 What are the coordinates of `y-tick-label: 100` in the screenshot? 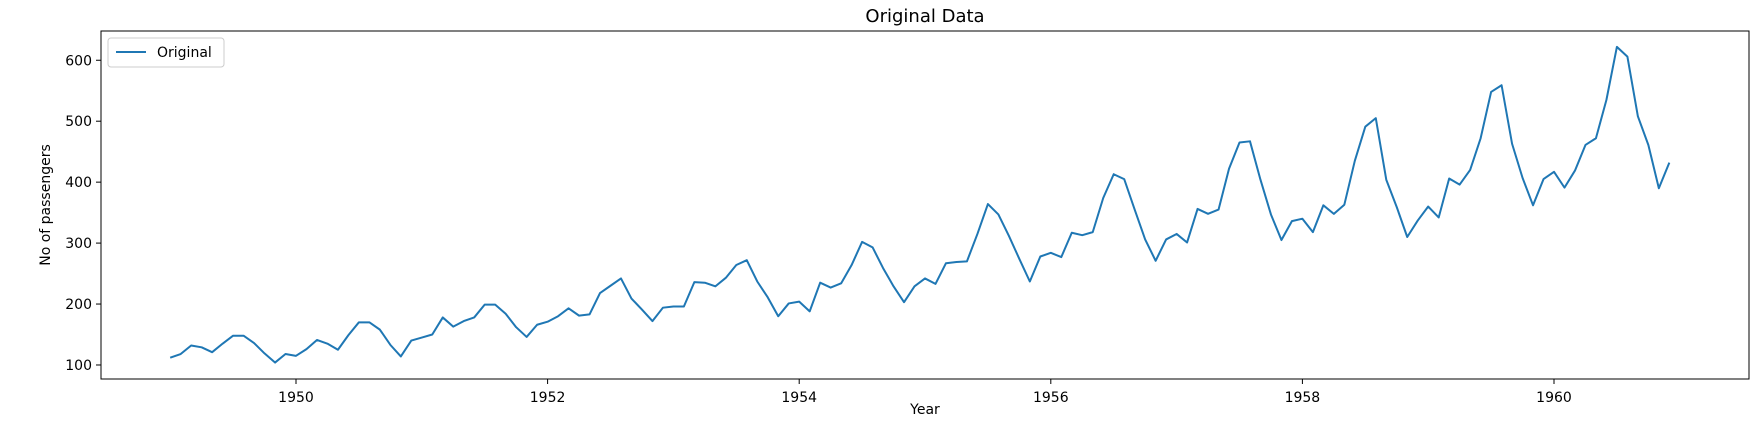 It's located at (78, 366).